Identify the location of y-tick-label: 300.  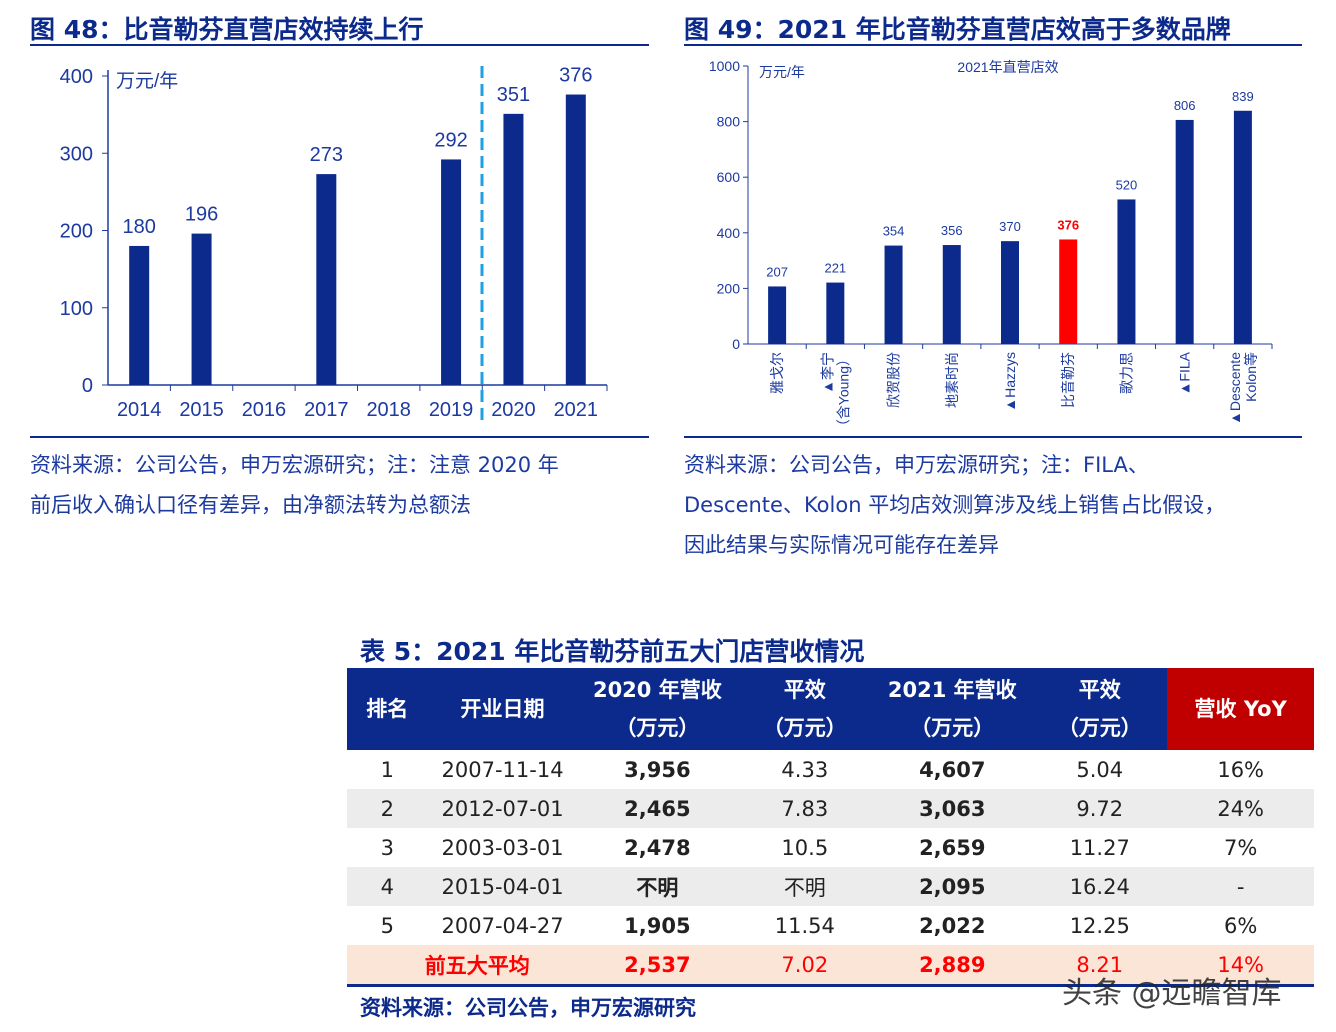
(76, 154).